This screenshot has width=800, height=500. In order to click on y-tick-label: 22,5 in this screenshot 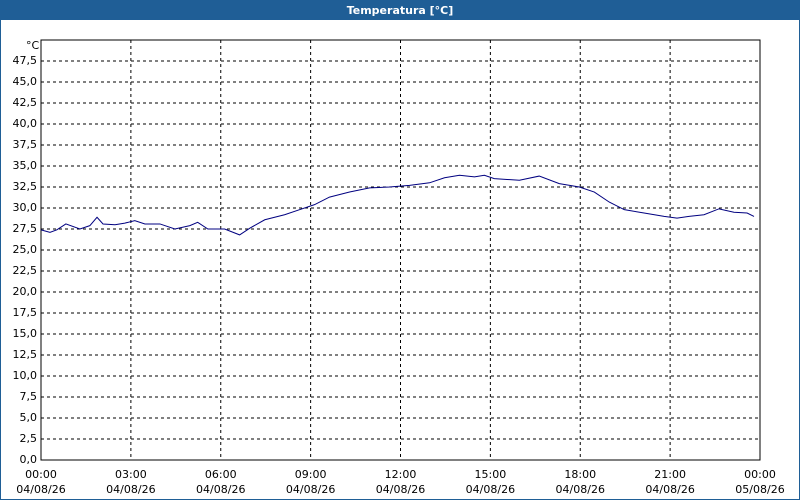, I will do `click(25, 270)`.